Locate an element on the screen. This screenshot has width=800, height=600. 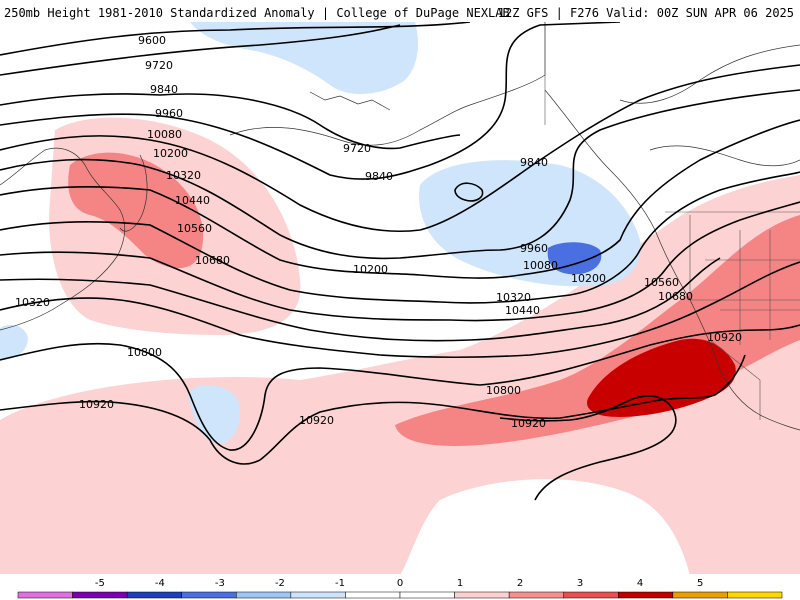
colorbar-tick-label: 3 is located at coordinates (580, 583).